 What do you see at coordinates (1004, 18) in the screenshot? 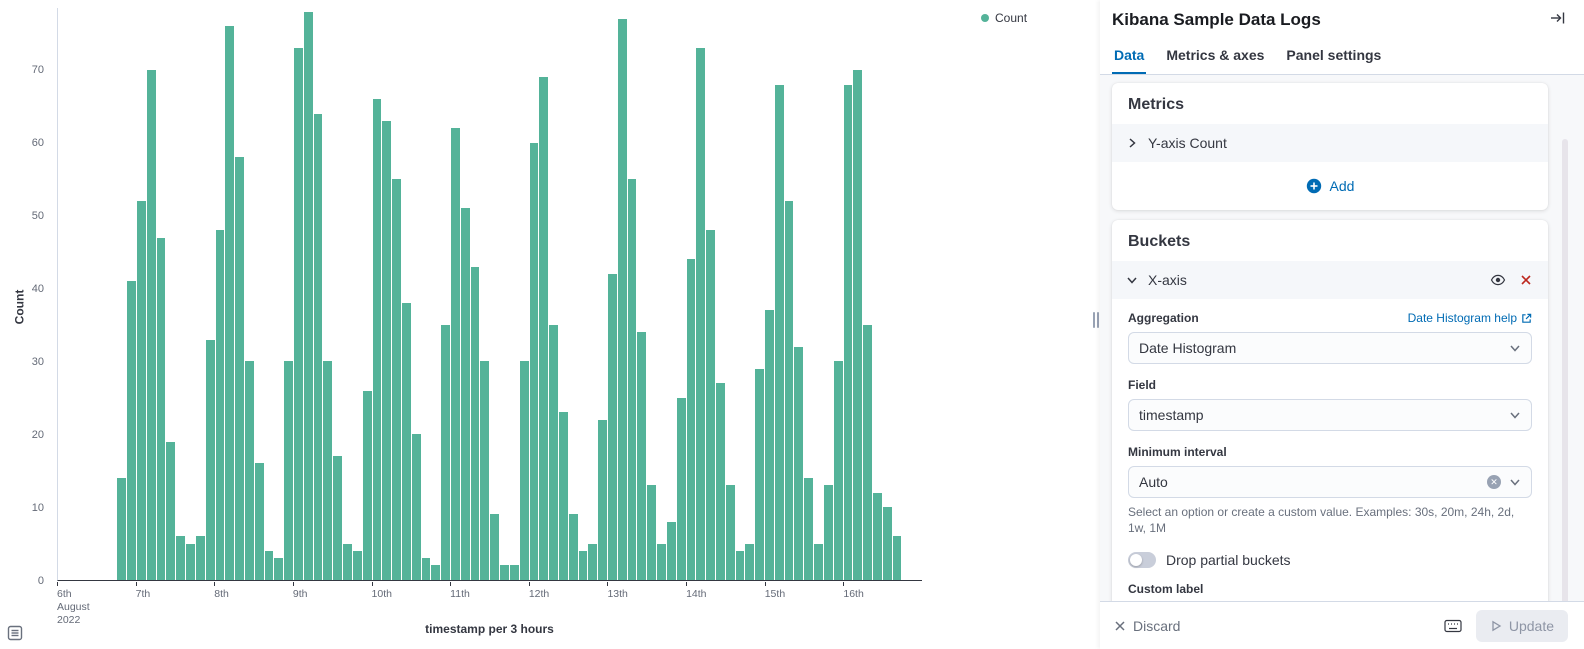
I see `chart-legend-item: Count` at bounding box center [1004, 18].